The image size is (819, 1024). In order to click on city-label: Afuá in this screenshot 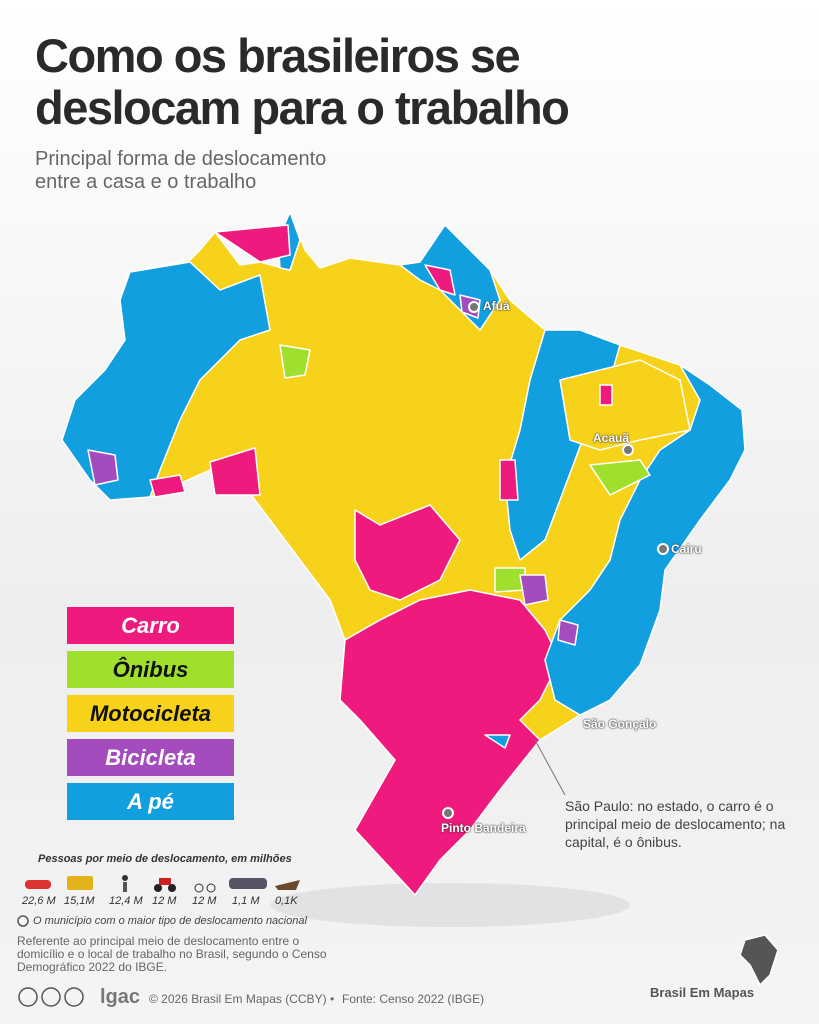, I will do `click(496, 306)`.